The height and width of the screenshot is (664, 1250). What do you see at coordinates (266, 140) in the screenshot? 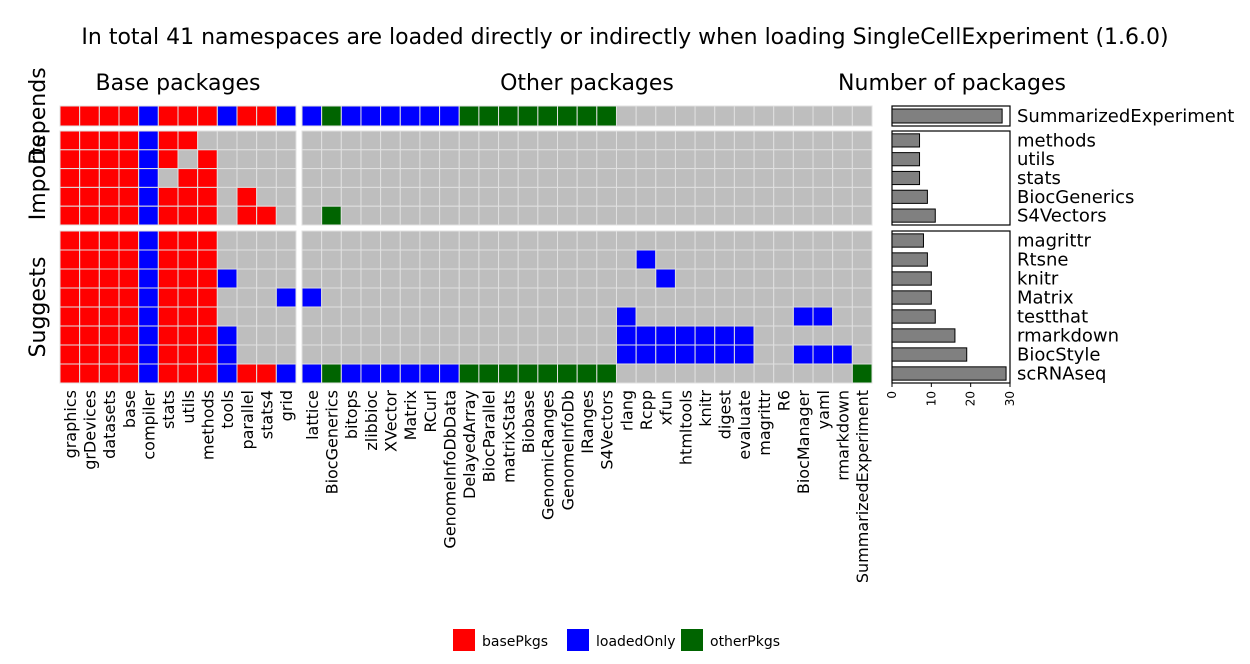
I see `heatmap-cell-methods-stats4` at bounding box center [266, 140].